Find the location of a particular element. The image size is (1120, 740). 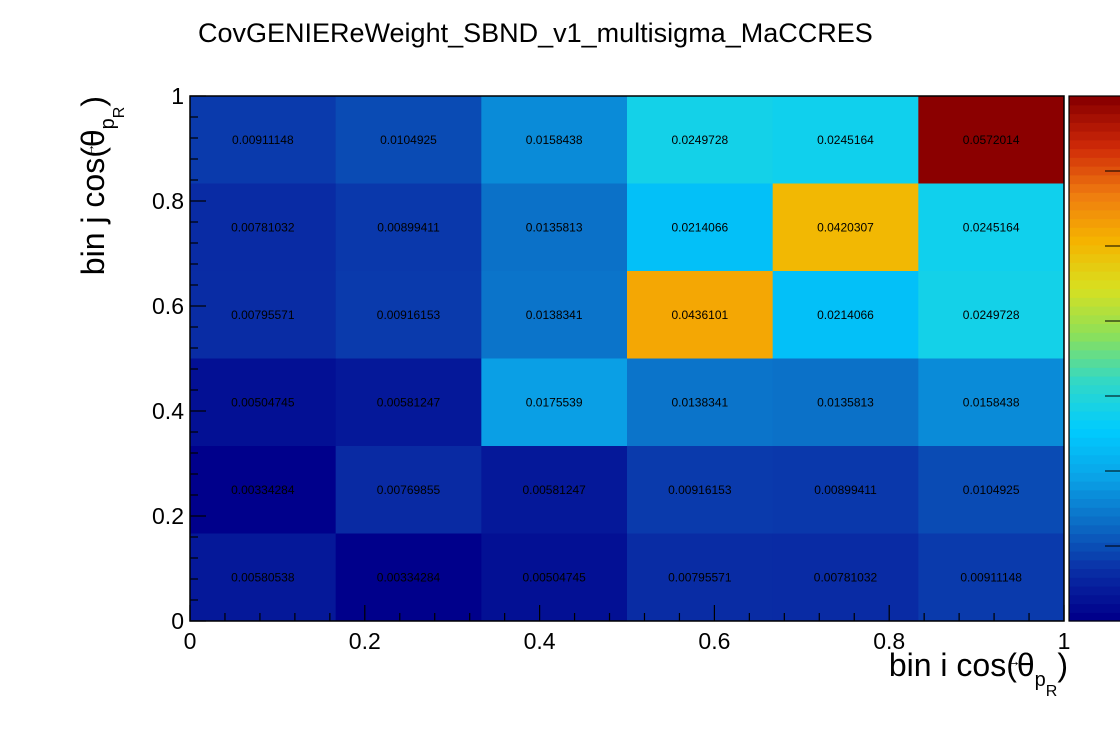

cell-value-label: 0.00769855 is located at coordinates (409, 490).